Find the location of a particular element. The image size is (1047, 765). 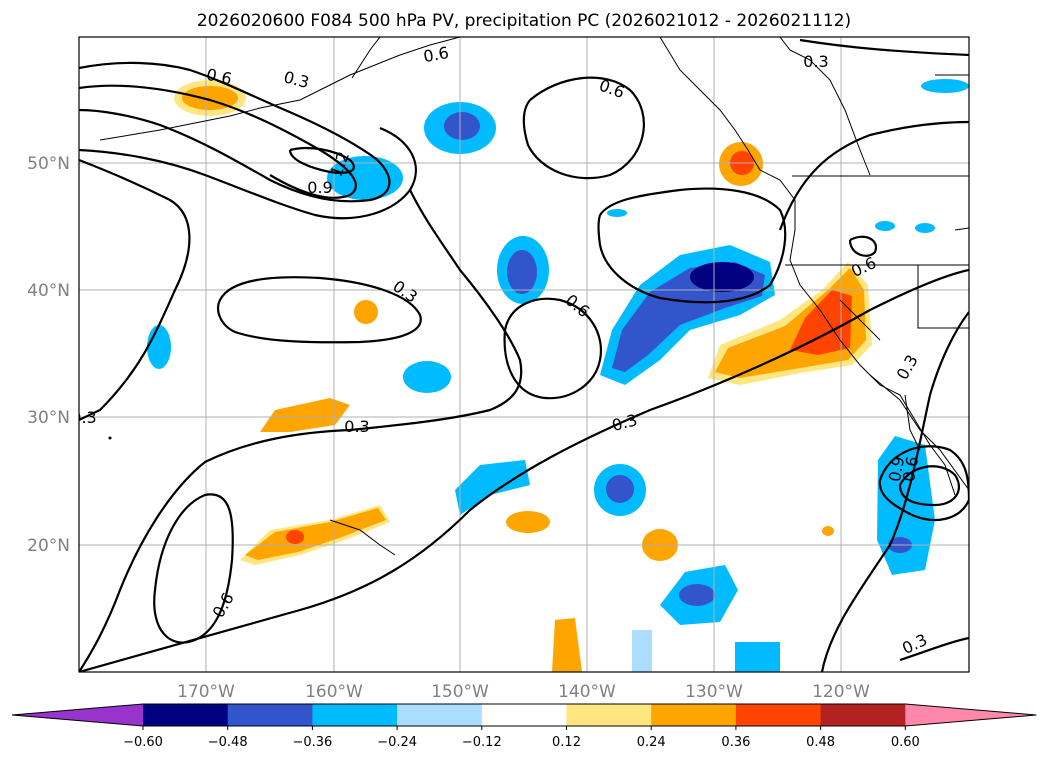

x-tick-label: 160°W is located at coordinates (334, 692).